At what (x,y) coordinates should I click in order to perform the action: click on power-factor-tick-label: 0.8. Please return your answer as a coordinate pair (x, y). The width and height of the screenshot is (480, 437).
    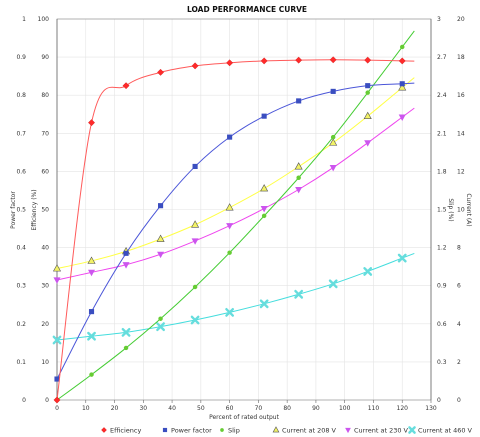
    Looking at the image, I should click on (21, 95).